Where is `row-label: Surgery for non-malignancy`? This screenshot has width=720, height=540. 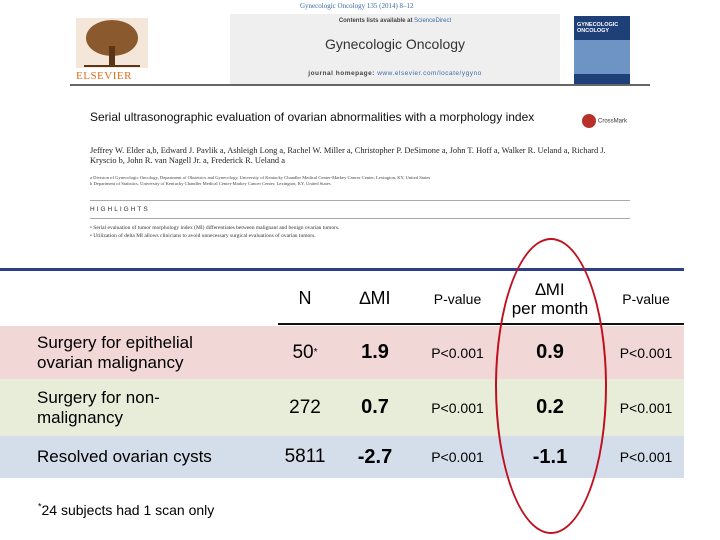
row-label: Surgery for non-malignancy is located at coordinates (98, 407).